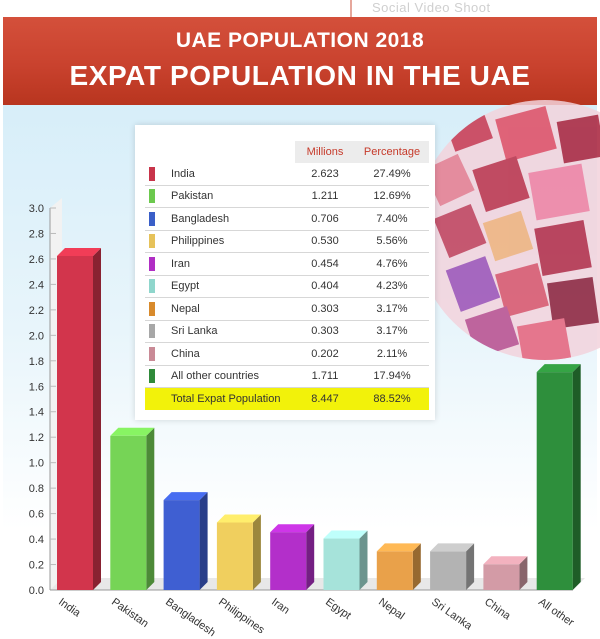  Describe the element at coordinates (287, 376) in the screenshot. I see `table-row: All other countries 1.711 17.94%` at that location.